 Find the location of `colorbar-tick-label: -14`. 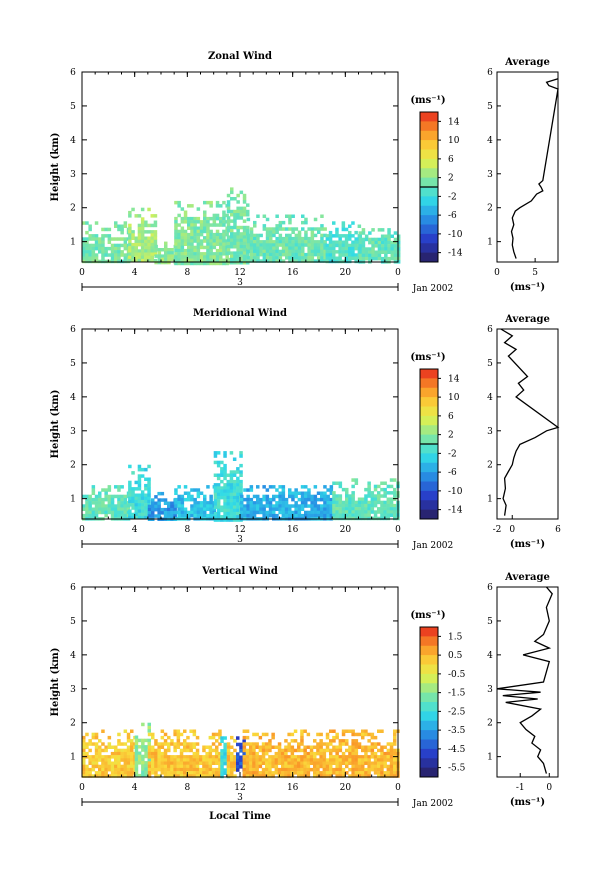

colorbar-tick-label: -14 is located at coordinates (455, 254).